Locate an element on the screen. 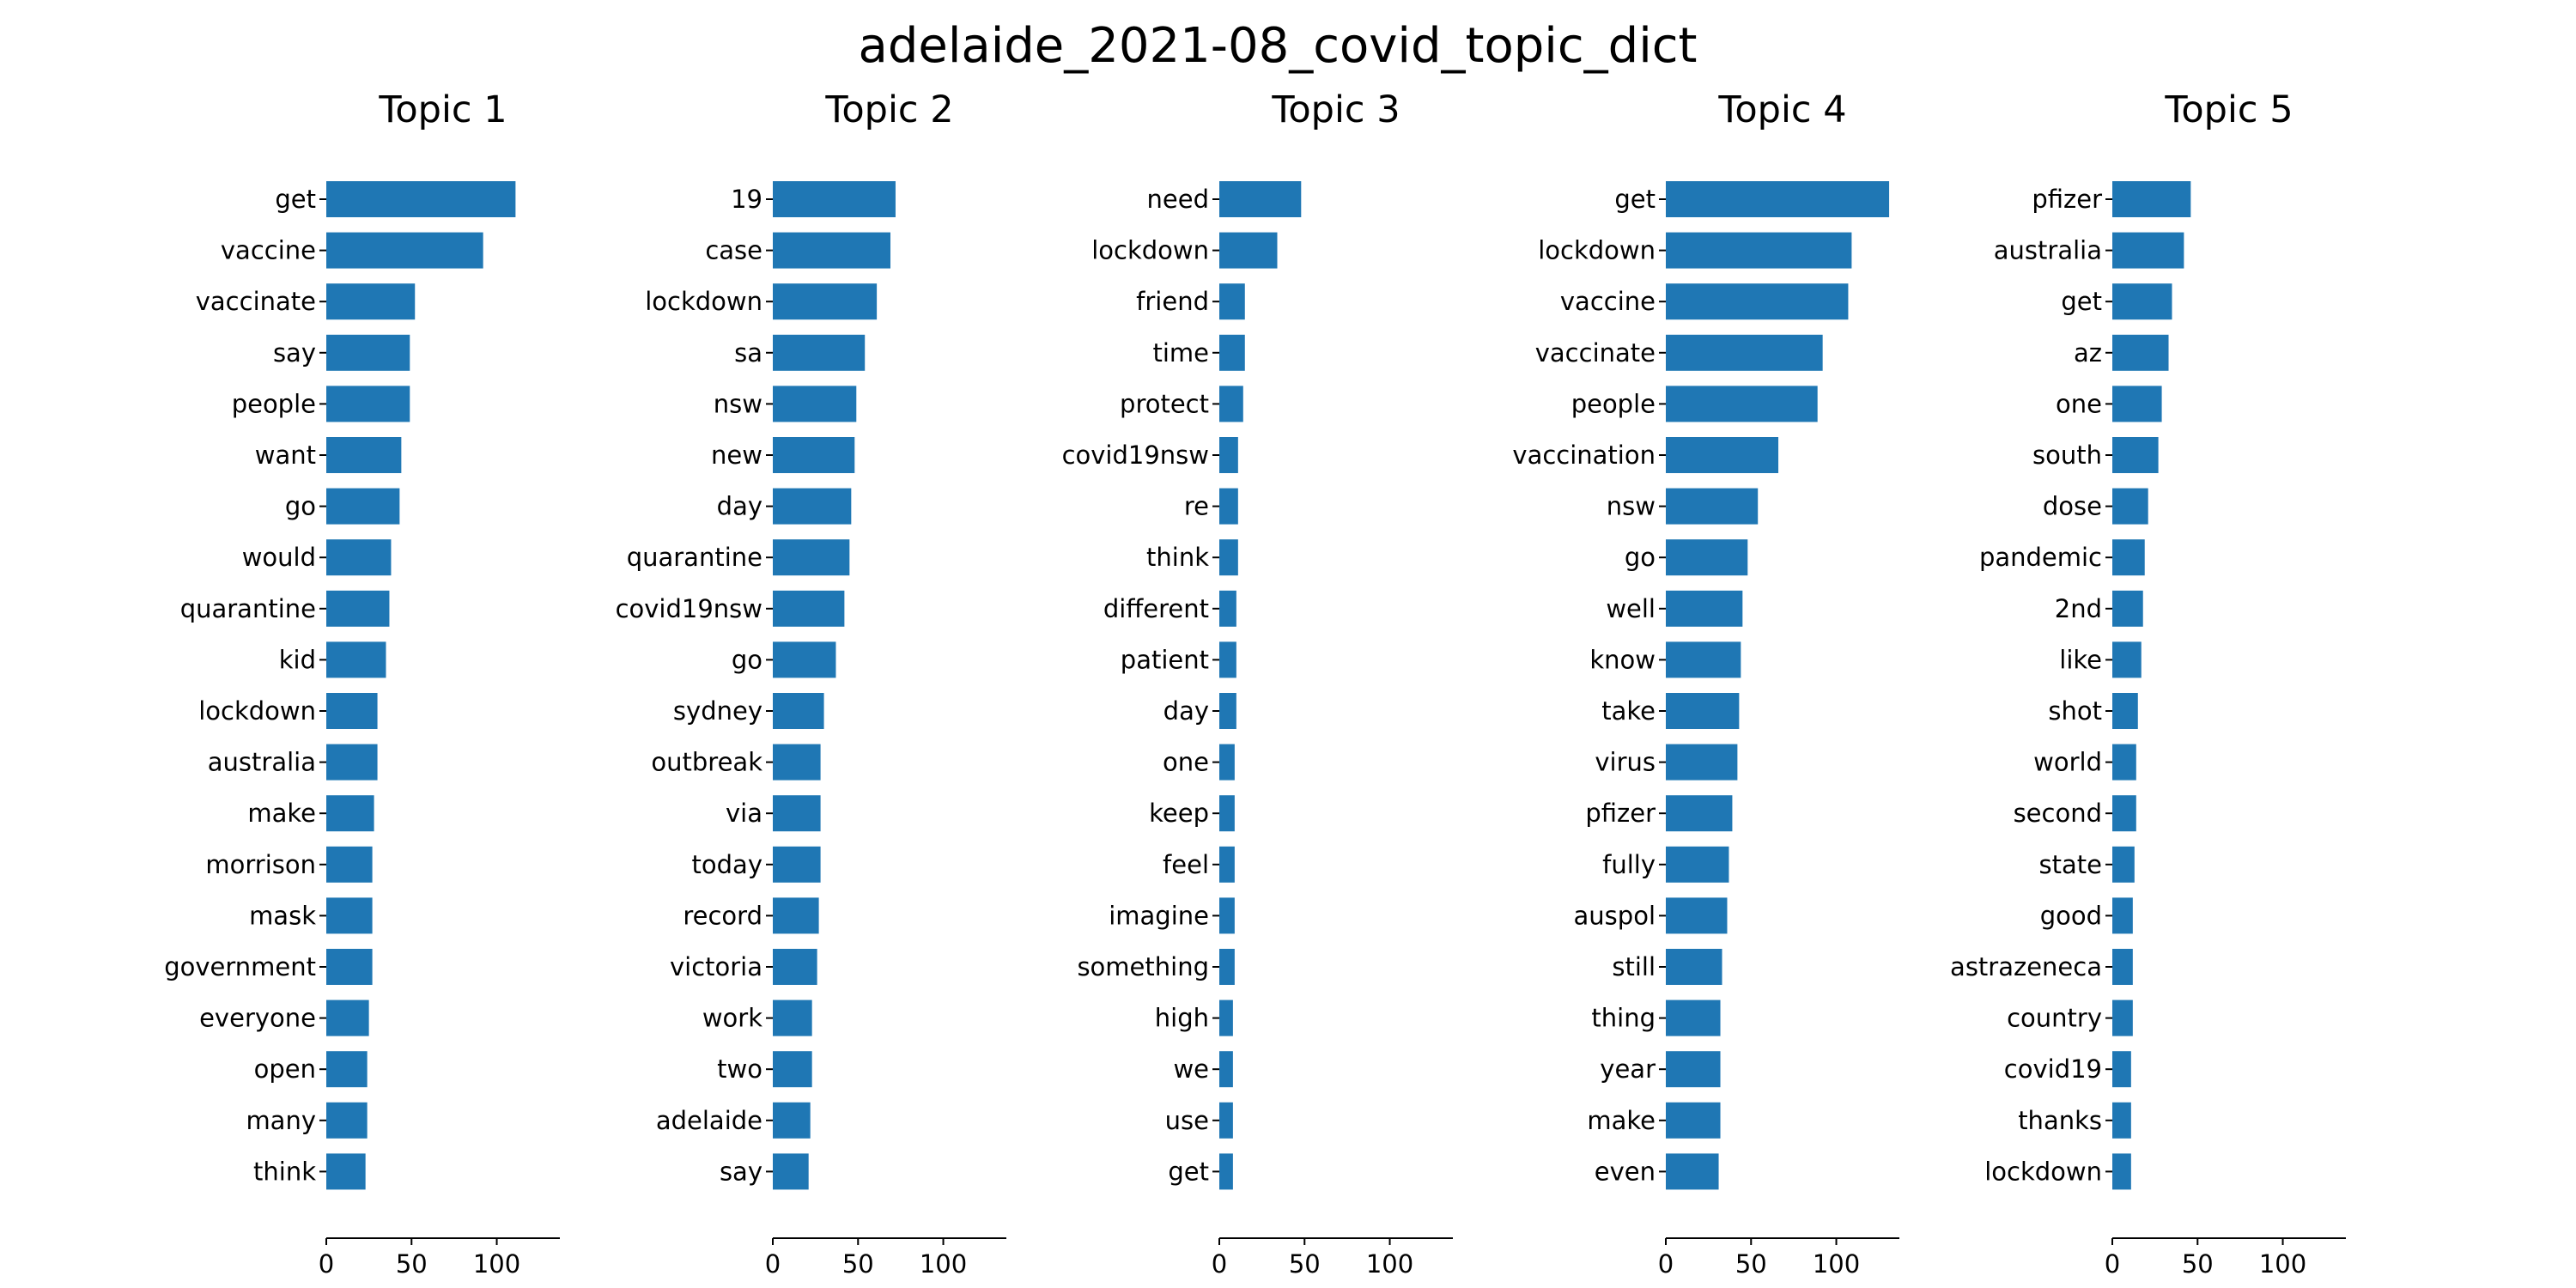  category-label: virus is located at coordinates (1625, 762).